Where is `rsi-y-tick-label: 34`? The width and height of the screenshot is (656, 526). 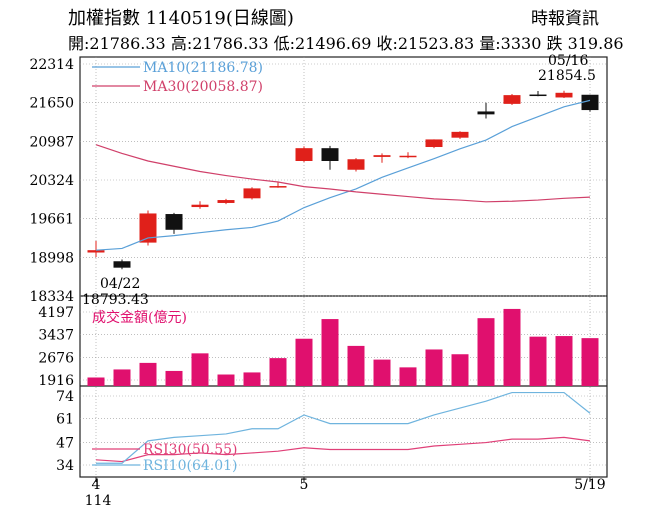
rsi-y-tick-label: 34 is located at coordinates (65, 466).